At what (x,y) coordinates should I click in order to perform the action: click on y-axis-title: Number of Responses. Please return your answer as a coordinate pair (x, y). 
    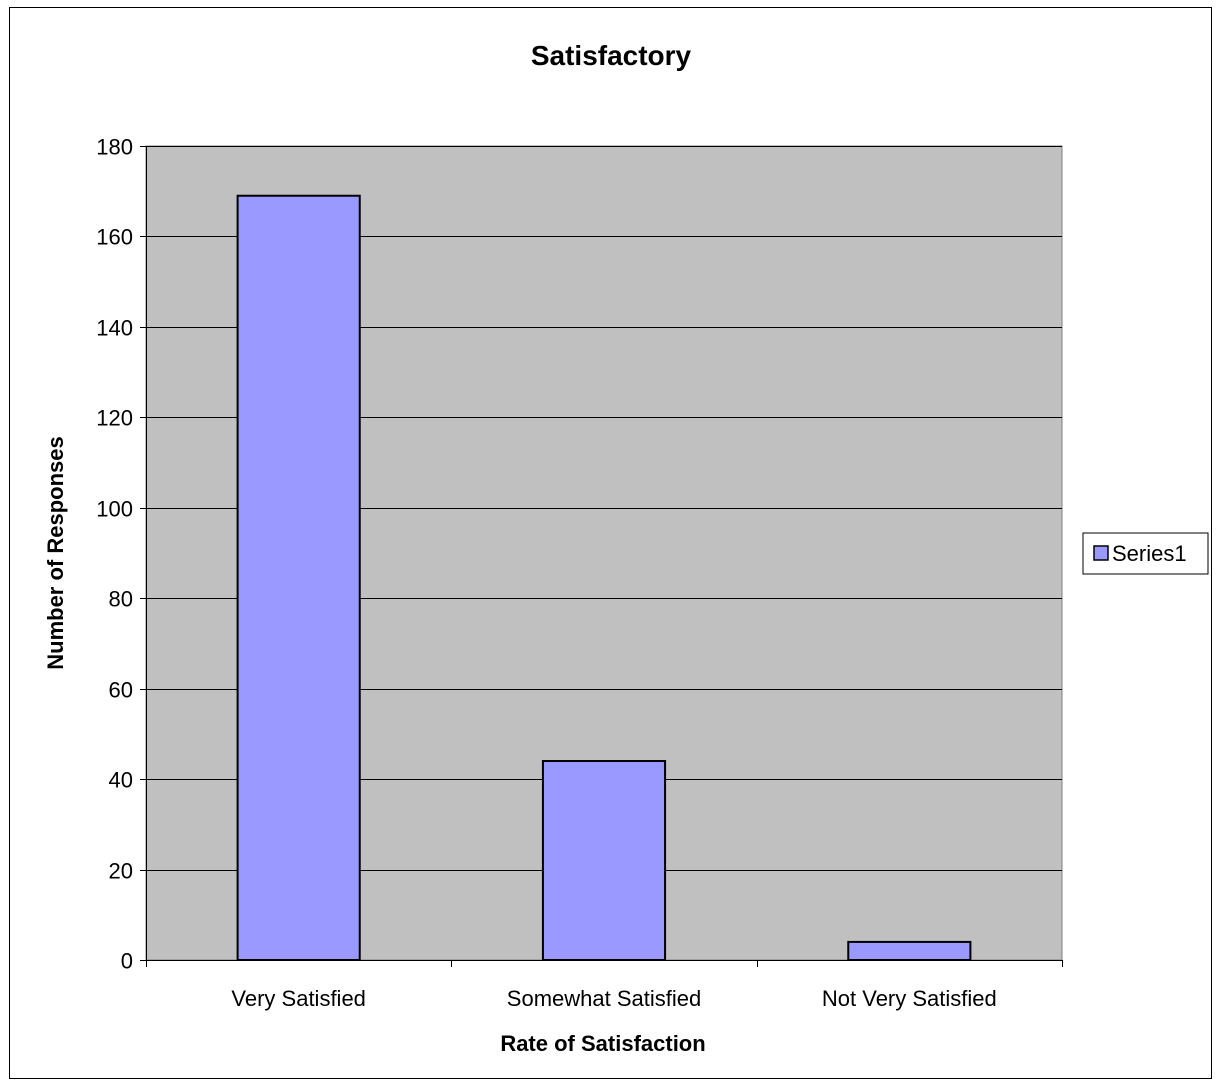
    Looking at the image, I should click on (55, 553).